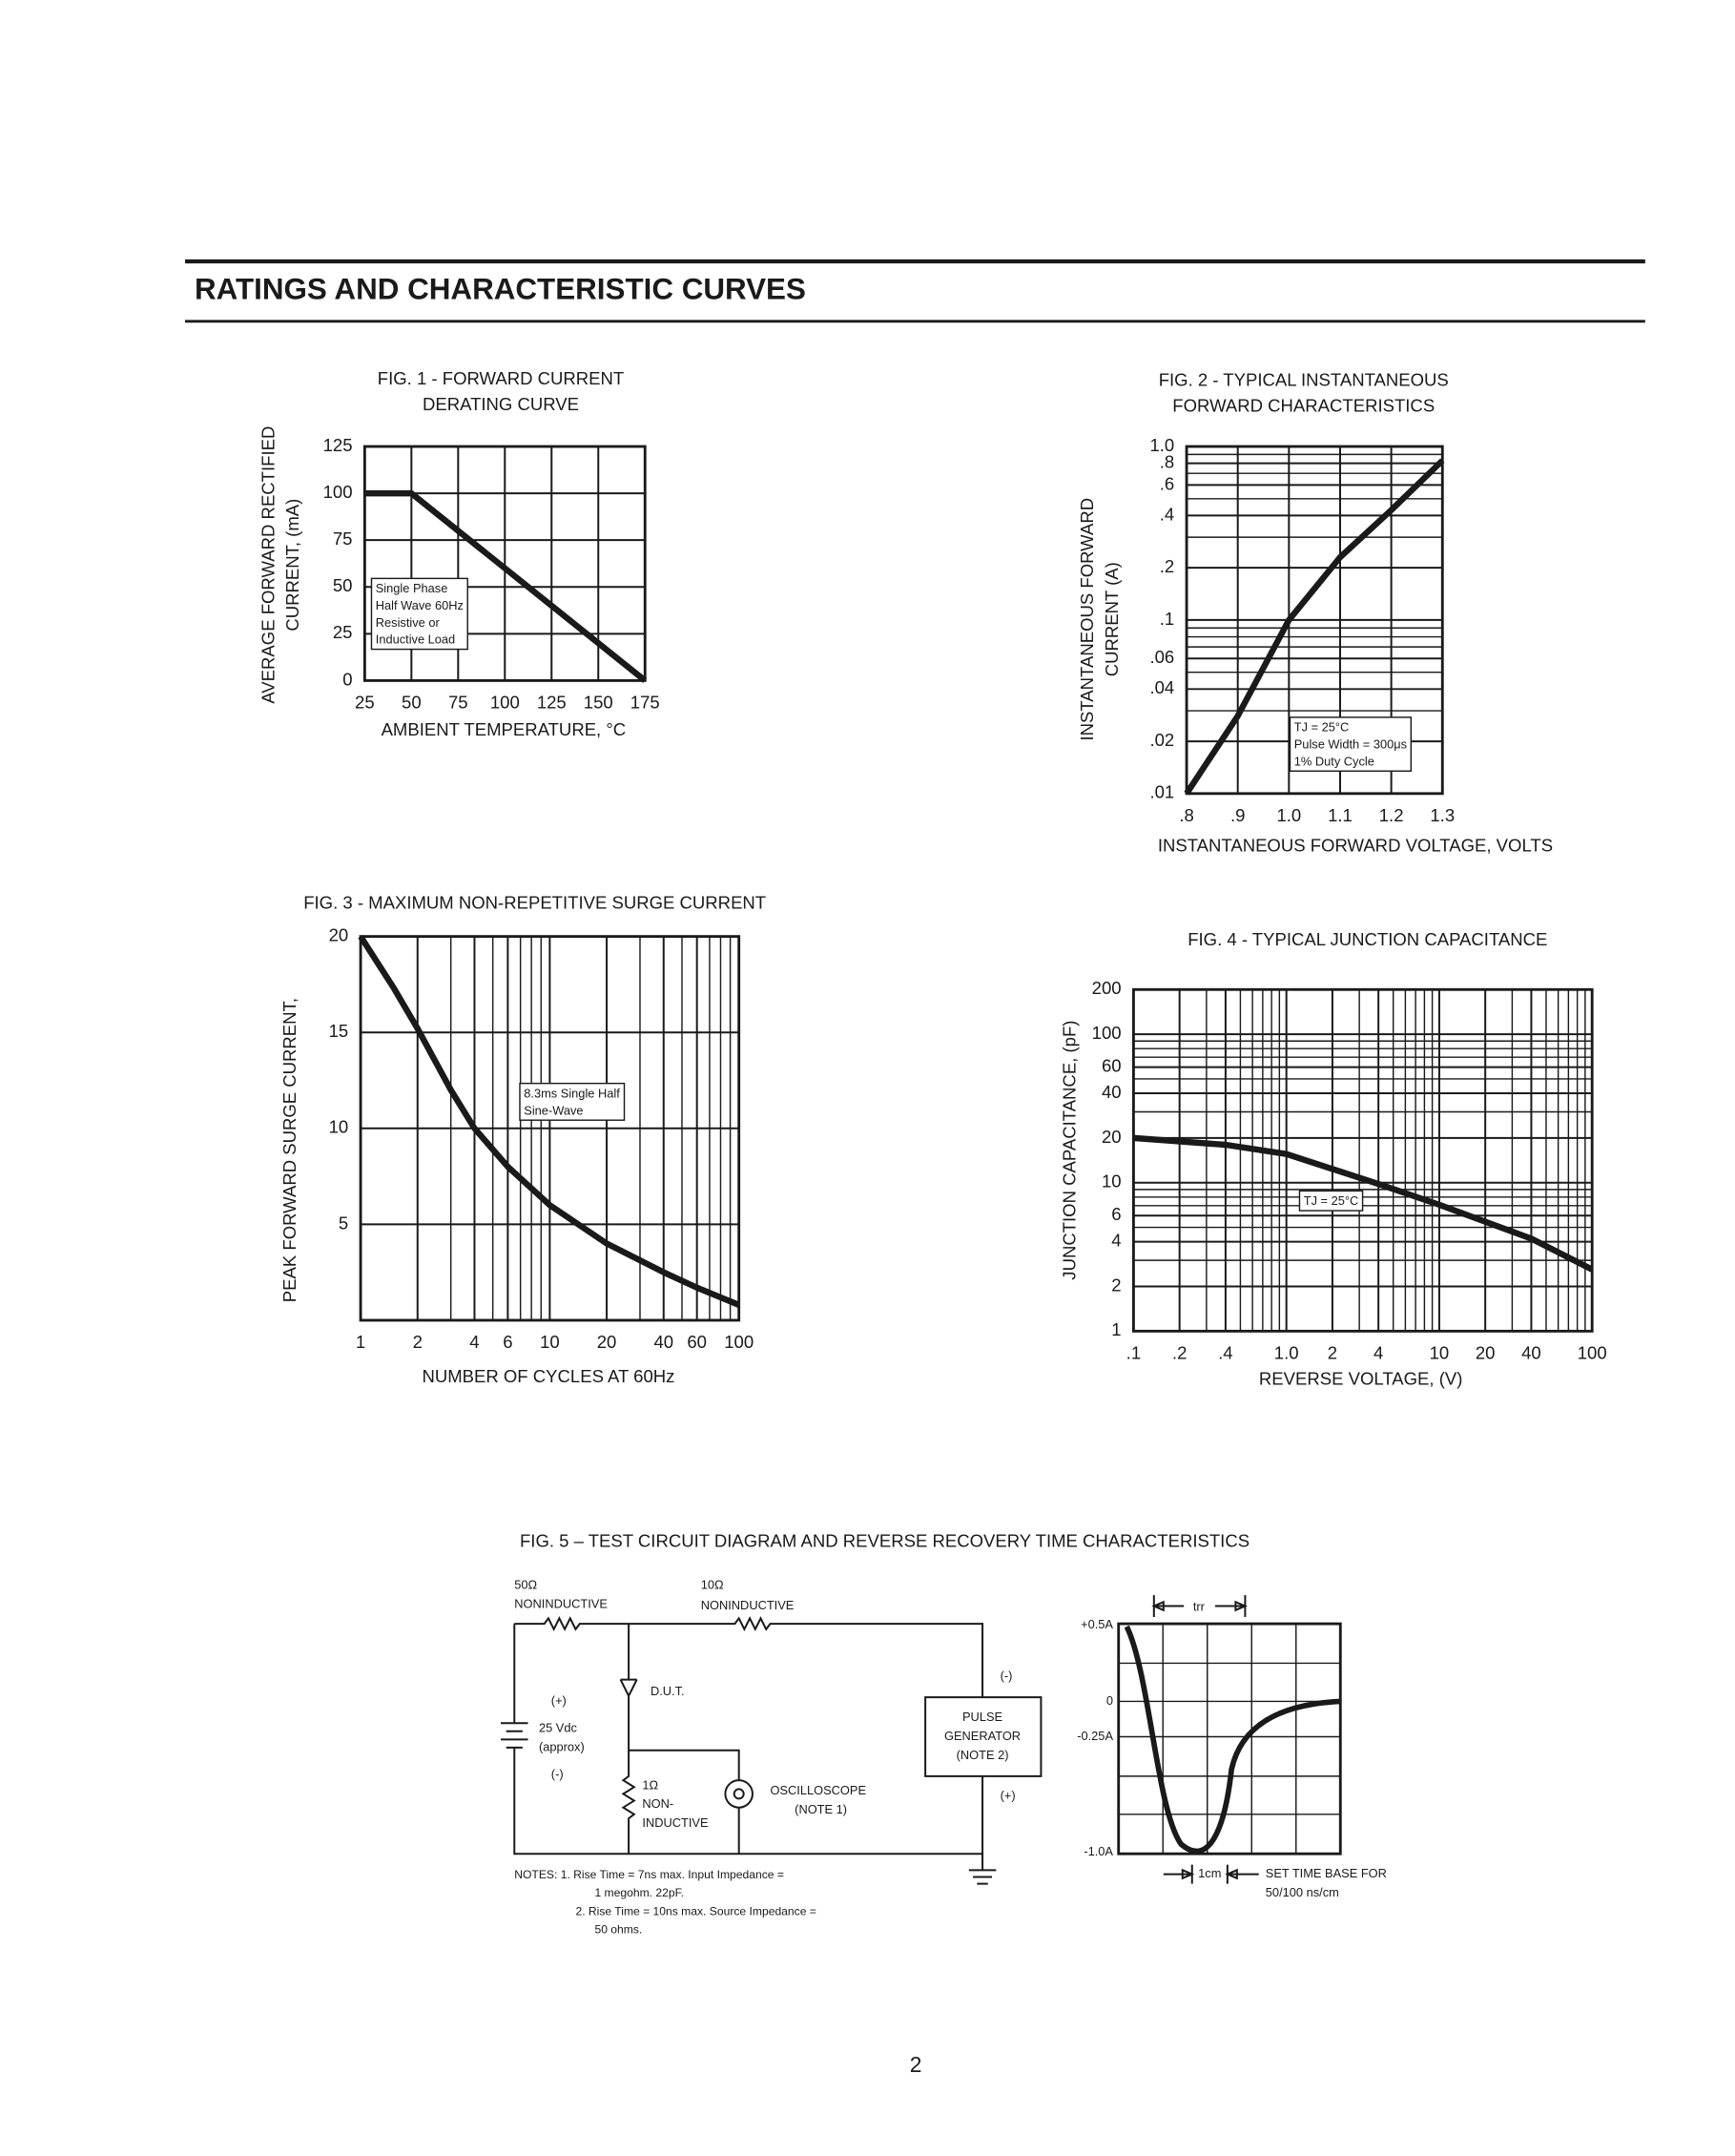 The image size is (1735, 2156). I want to click on waveform-level: +0.5A, so click(1097, 1624).